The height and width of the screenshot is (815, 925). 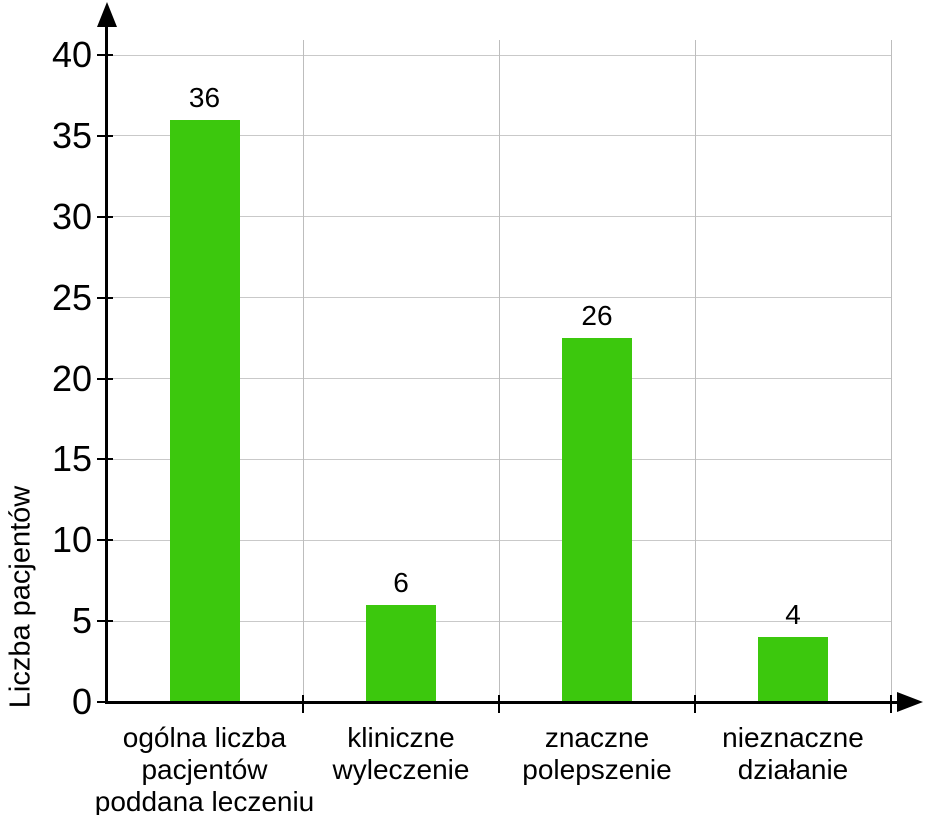 What do you see at coordinates (71, 540) in the screenshot?
I see `y-tick-label: 10` at bounding box center [71, 540].